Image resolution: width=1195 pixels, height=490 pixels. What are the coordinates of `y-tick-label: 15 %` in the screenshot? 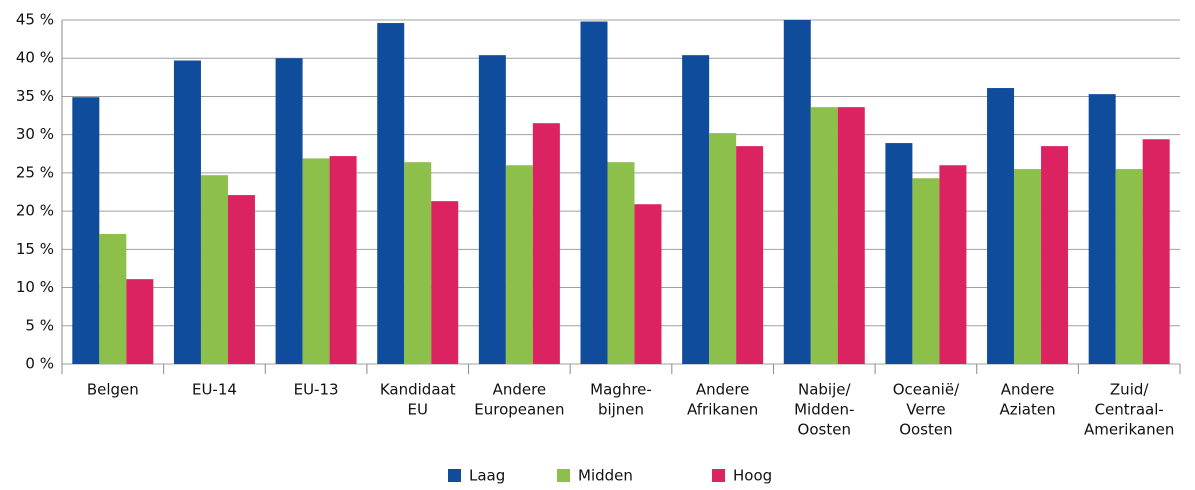 It's located at (35, 249).